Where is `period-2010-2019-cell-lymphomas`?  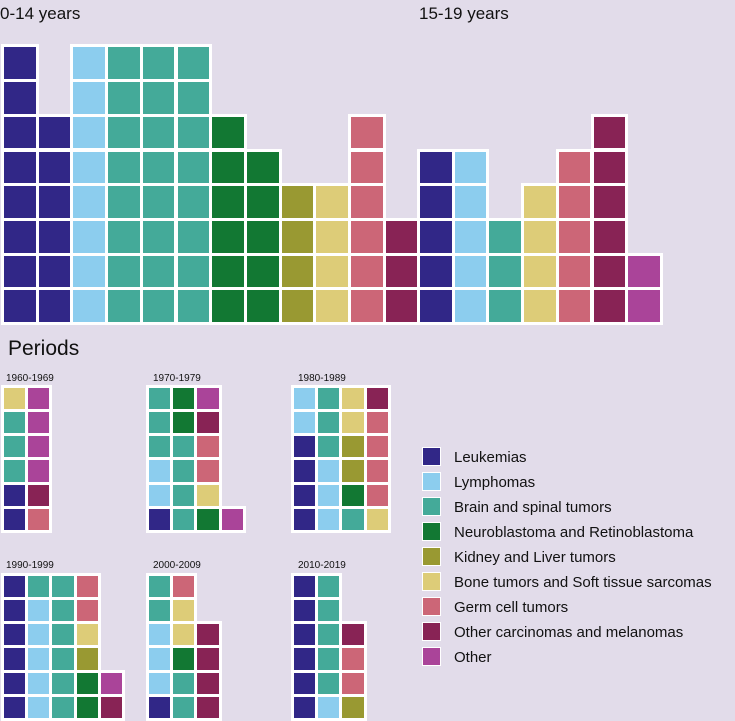
period-2010-2019-cell-lymphomas is located at coordinates (329, 707).